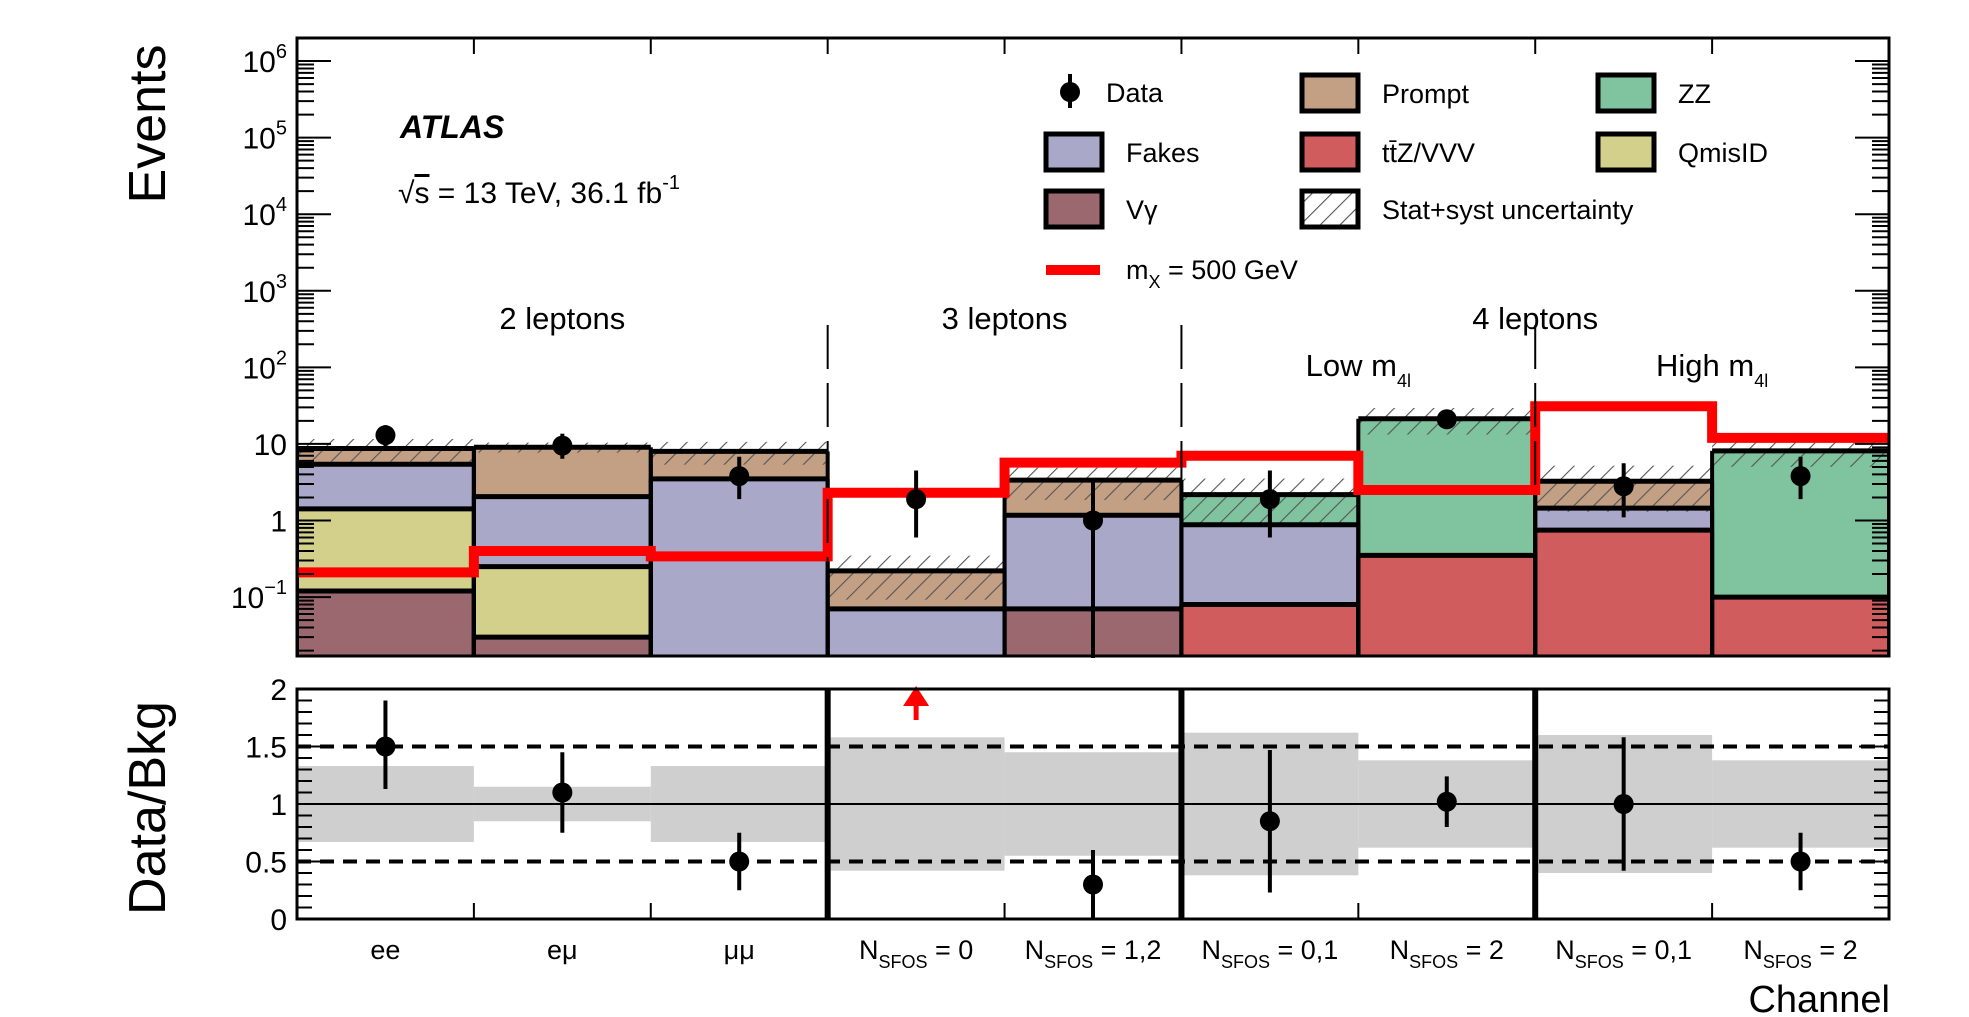 Image resolution: width=1969 pixels, height=1017 pixels. Describe the element at coordinates (1245, 962) in the screenshot. I see `channel-sub-5: SFOS` at that location.